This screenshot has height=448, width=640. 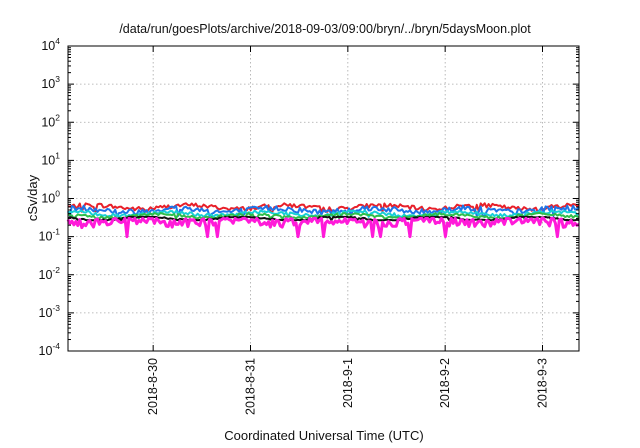 I want to click on y-tick-label: 10⁴, so click(x=50, y=44).